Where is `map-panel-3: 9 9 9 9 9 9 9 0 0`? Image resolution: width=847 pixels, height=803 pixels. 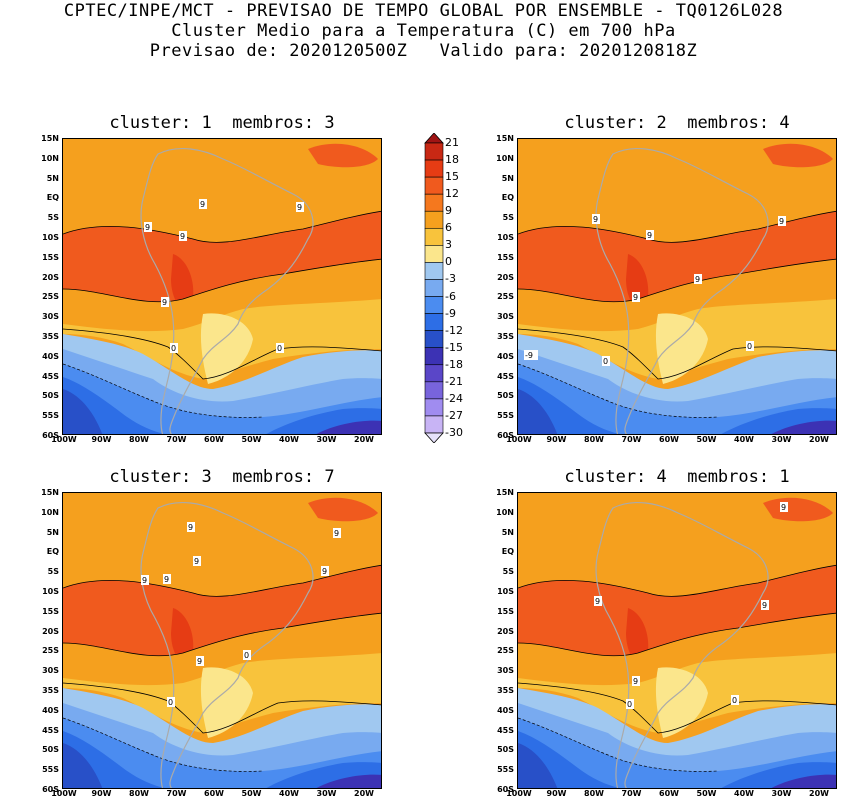 map-panel-3: 9 9 9 9 9 9 9 0 0 is located at coordinates (222, 640).